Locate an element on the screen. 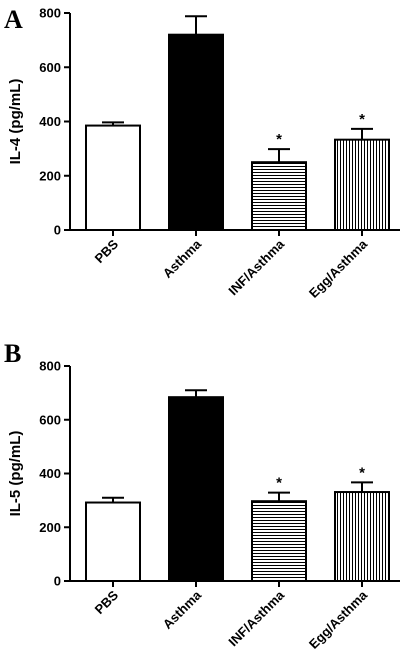 The width and height of the screenshot is (400, 669). panel-letter: B is located at coordinates (12, 353).